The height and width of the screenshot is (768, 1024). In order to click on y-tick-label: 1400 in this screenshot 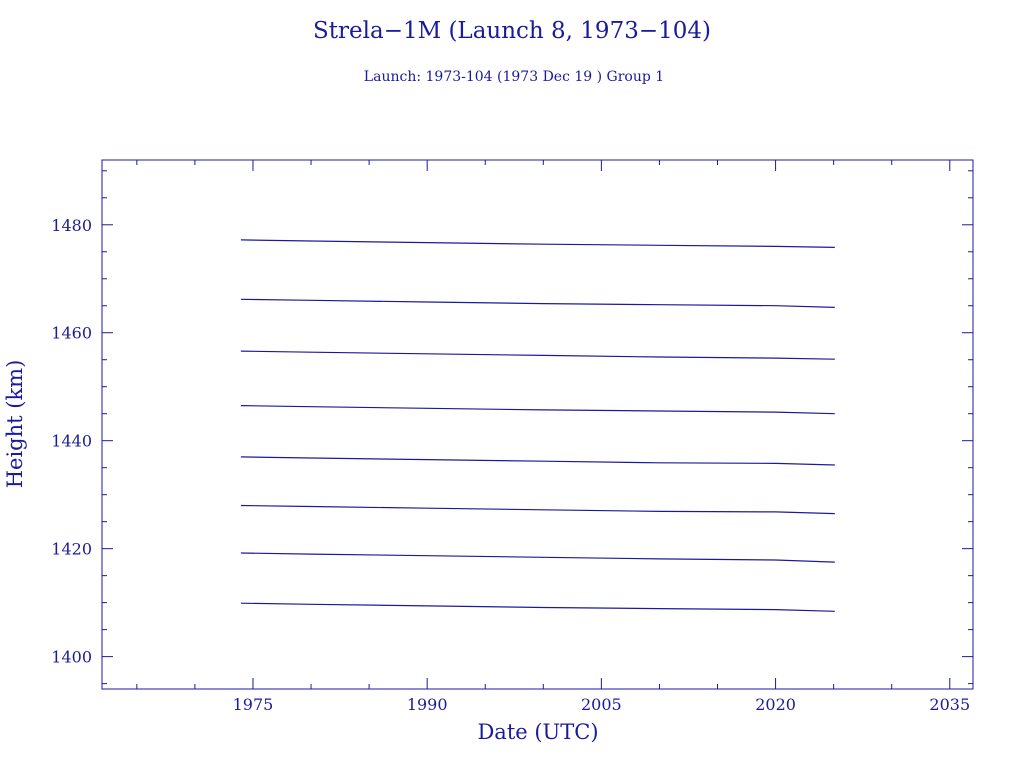, I will do `click(71, 657)`.